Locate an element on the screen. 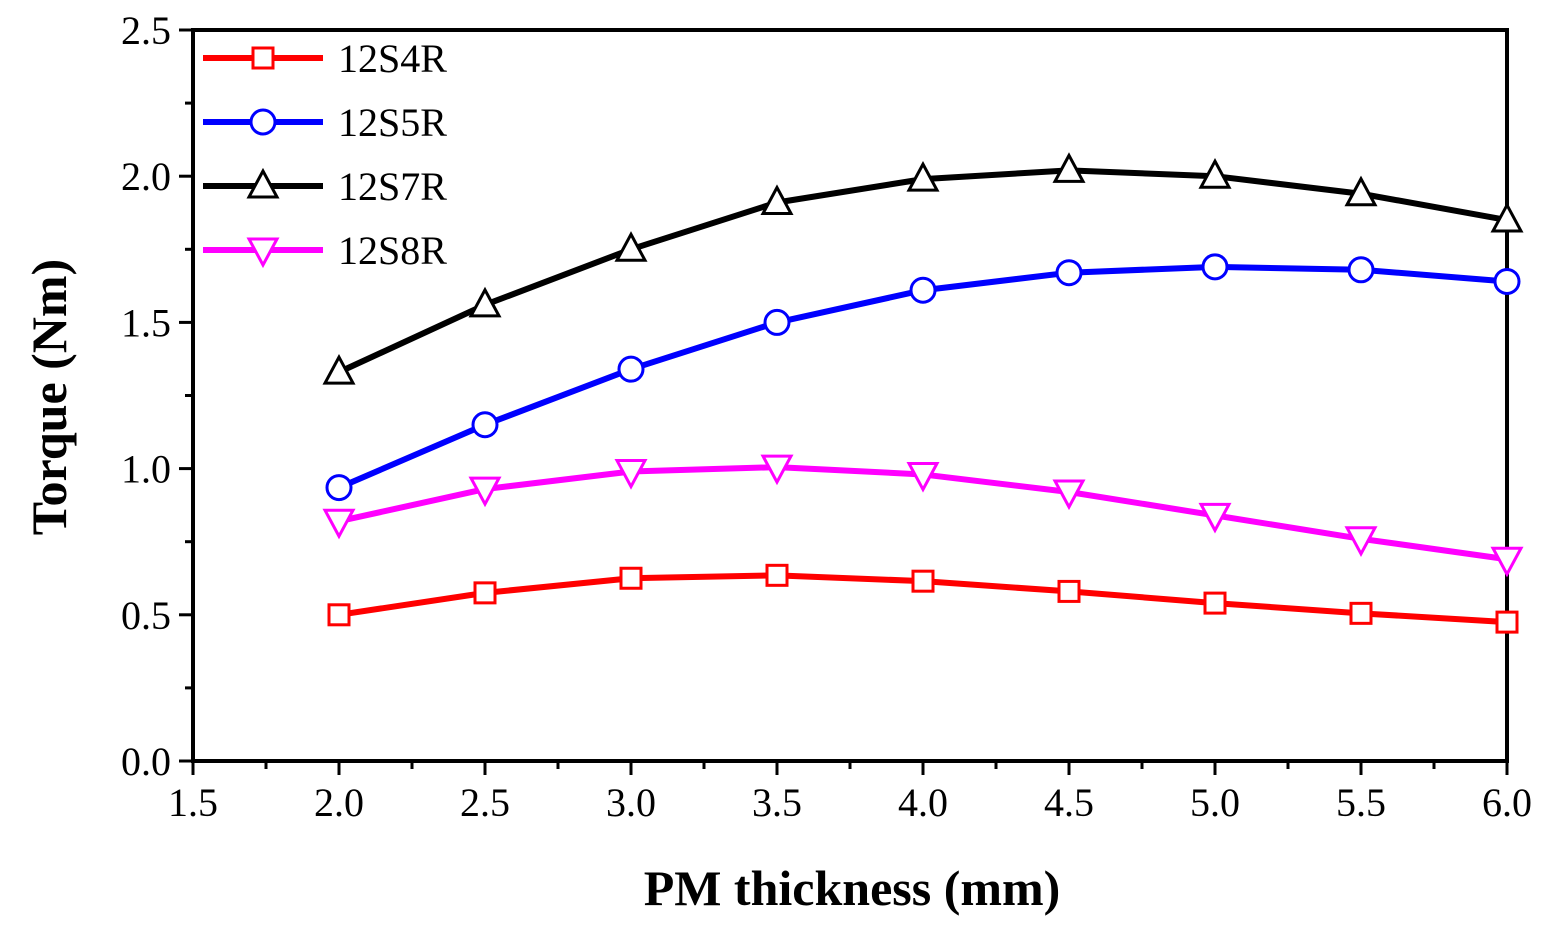 This screenshot has height=936, width=1553. x-tick-label: 5.5 is located at coordinates (1361, 802).